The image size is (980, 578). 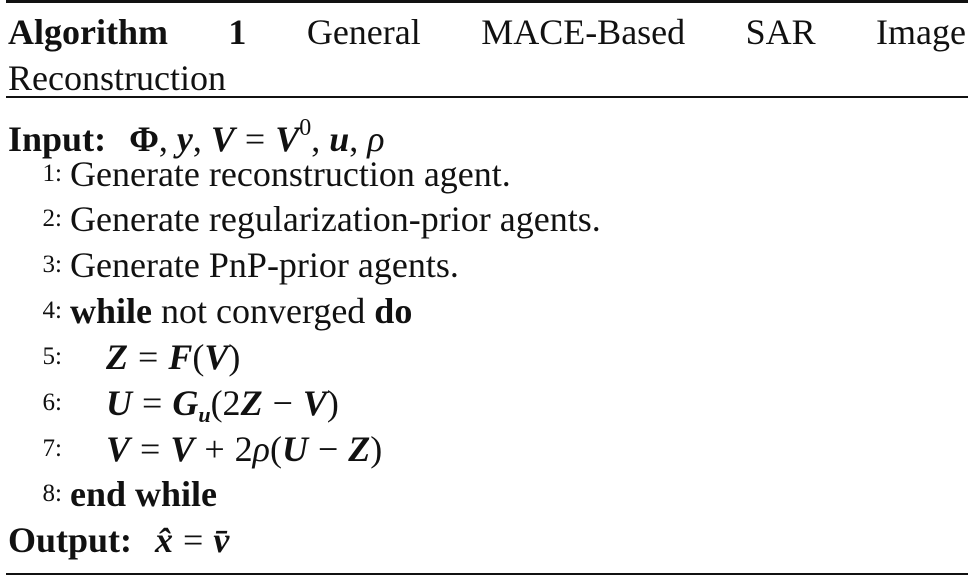 What do you see at coordinates (88, 32) in the screenshot?
I see `algorithm-label: Algorithm` at bounding box center [88, 32].